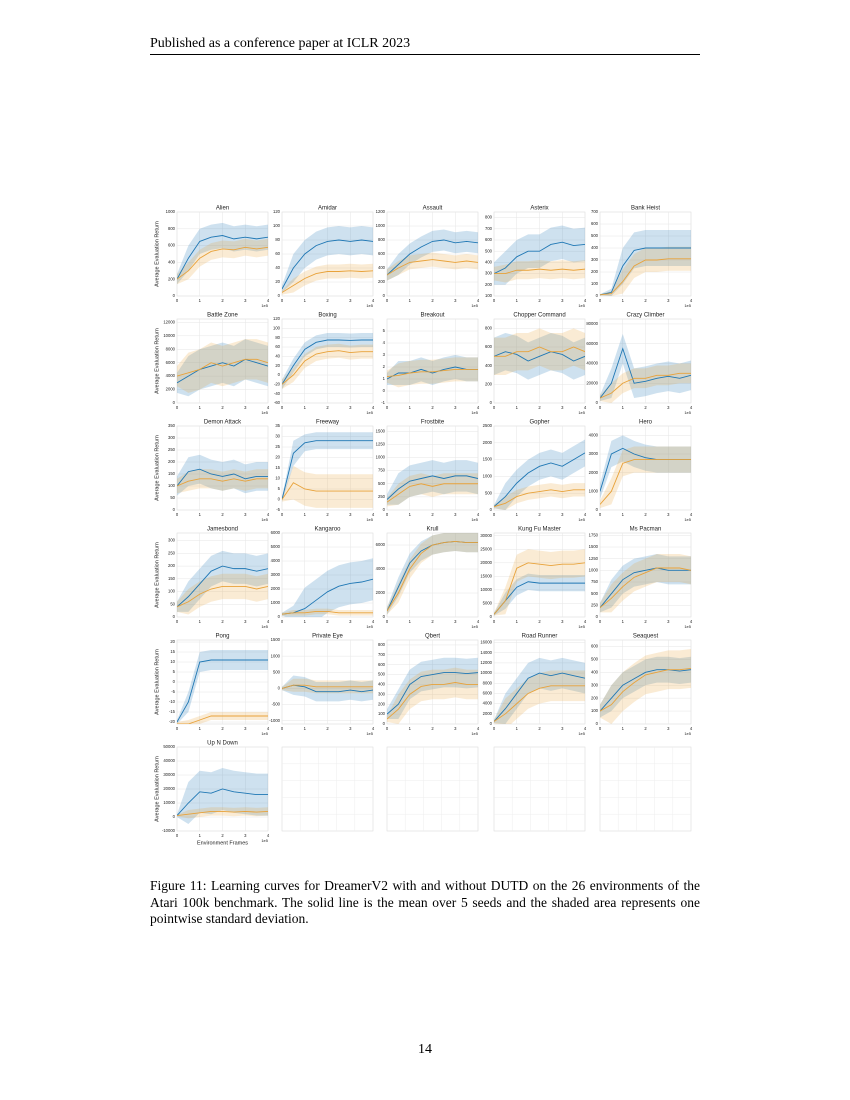 The width and height of the screenshot is (850, 1100). What do you see at coordinates (157, 468) in the screenshot?
I see `y-axis-label: Average Evaluation Return` at bounding box center [157, 468].